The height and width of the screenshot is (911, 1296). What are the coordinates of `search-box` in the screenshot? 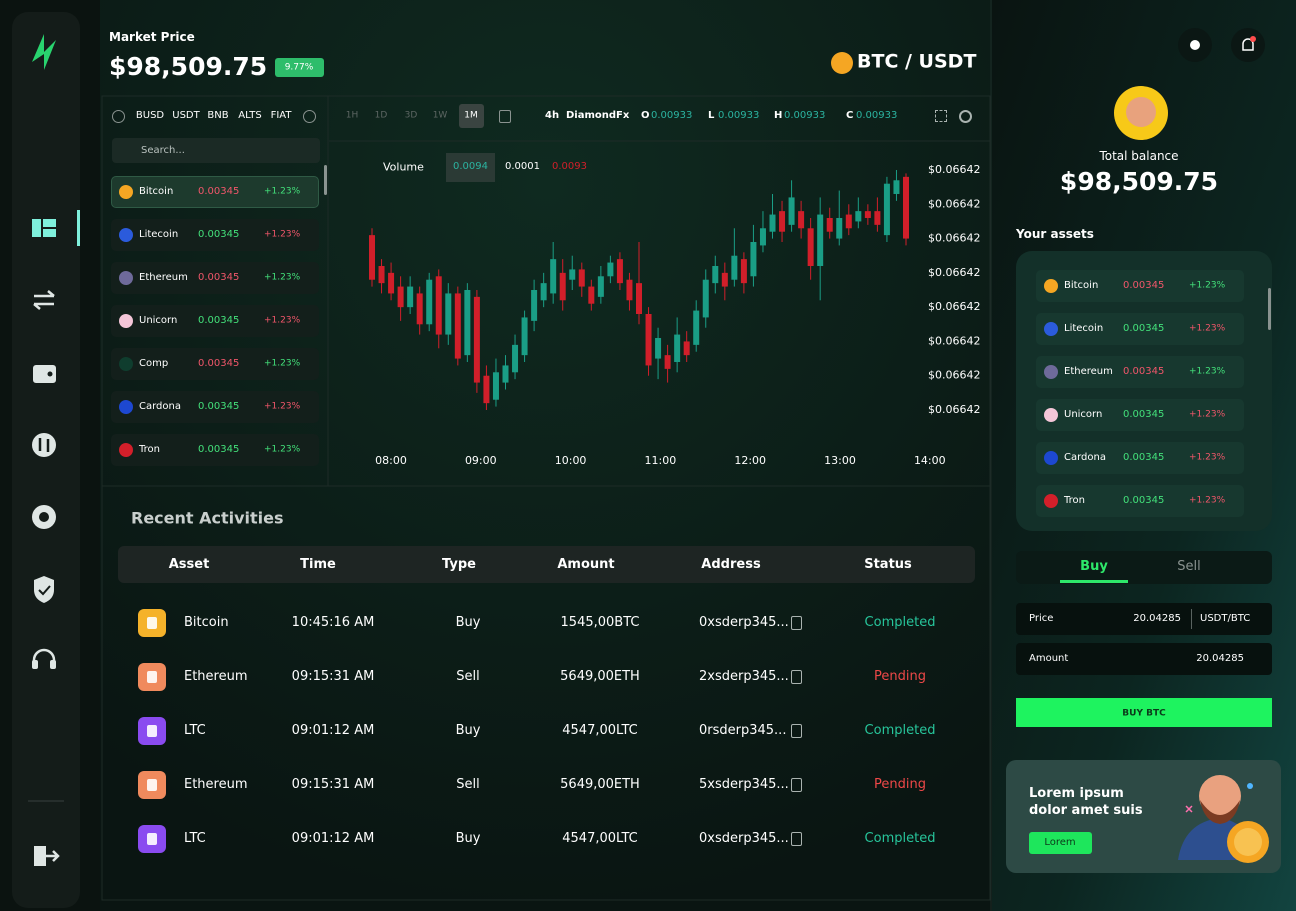 It's located at (216, 150).